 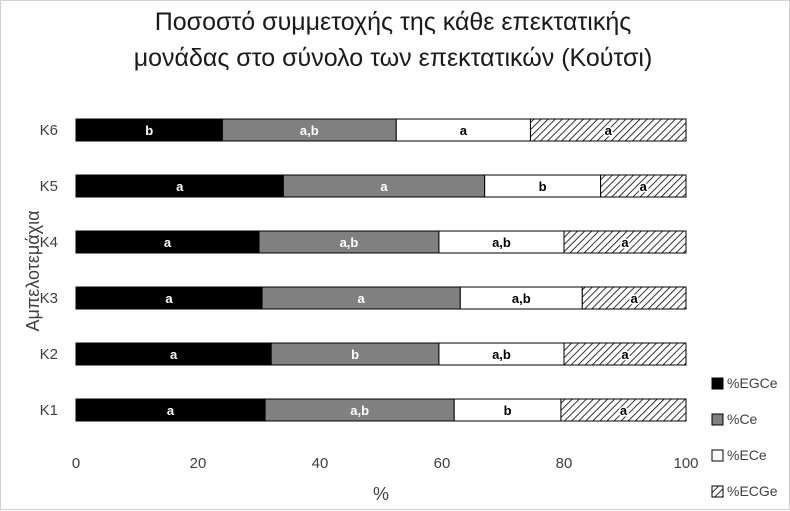 What do you see at coordinates (320, 463) in the screenshot?
I see `x-tick-label: 40` at bounding box center [320, 463].